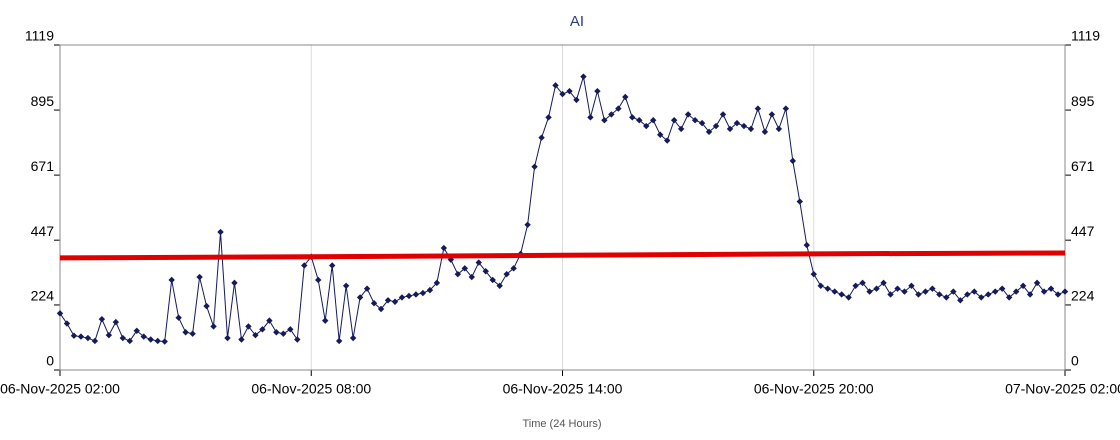 This screenshot has width=1120, height=440. What do you see at coordinates (50, 361) in the screenshot?
I see `y-tick-label: 0` at bounding box center [50, 361].